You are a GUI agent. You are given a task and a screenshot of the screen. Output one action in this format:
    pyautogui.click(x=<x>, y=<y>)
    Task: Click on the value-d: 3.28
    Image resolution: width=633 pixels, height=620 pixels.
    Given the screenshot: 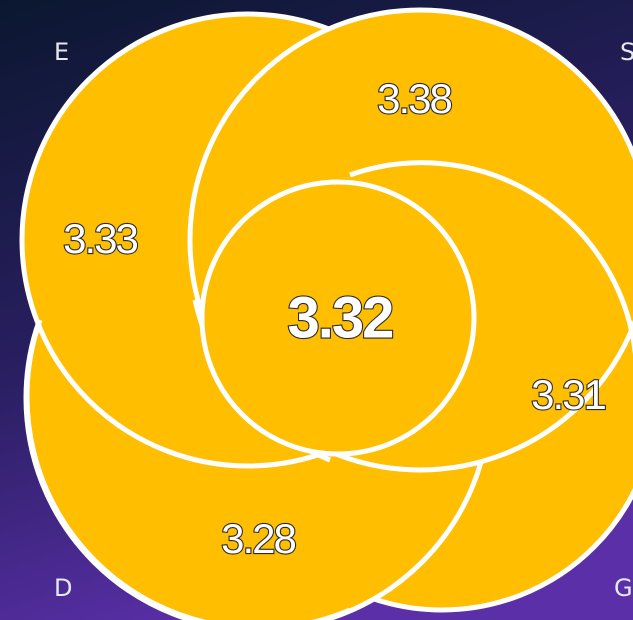 What is the action you would take?
    pyautogui.click(x=258, y=538)
    